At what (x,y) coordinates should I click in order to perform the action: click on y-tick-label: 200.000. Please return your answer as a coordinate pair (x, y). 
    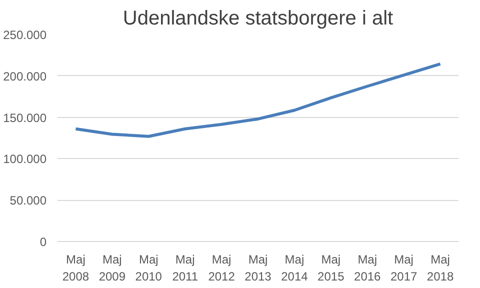
    Looking at the image, I should click on (25, 76).